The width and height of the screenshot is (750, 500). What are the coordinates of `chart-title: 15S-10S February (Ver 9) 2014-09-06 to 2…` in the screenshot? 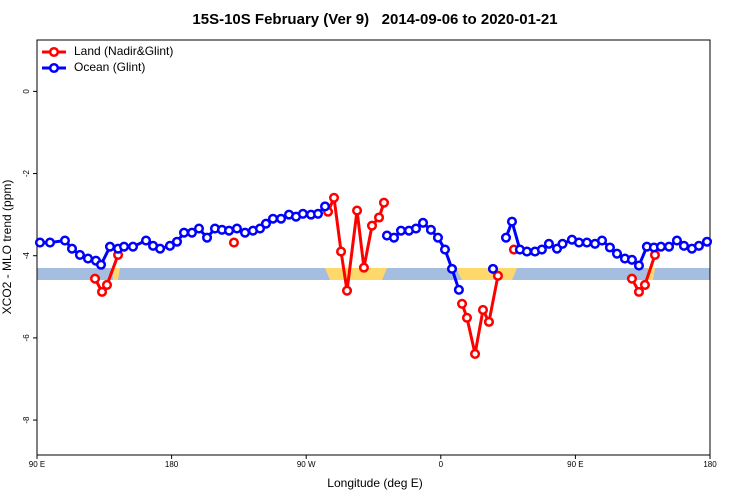 It's located at (374, 19).